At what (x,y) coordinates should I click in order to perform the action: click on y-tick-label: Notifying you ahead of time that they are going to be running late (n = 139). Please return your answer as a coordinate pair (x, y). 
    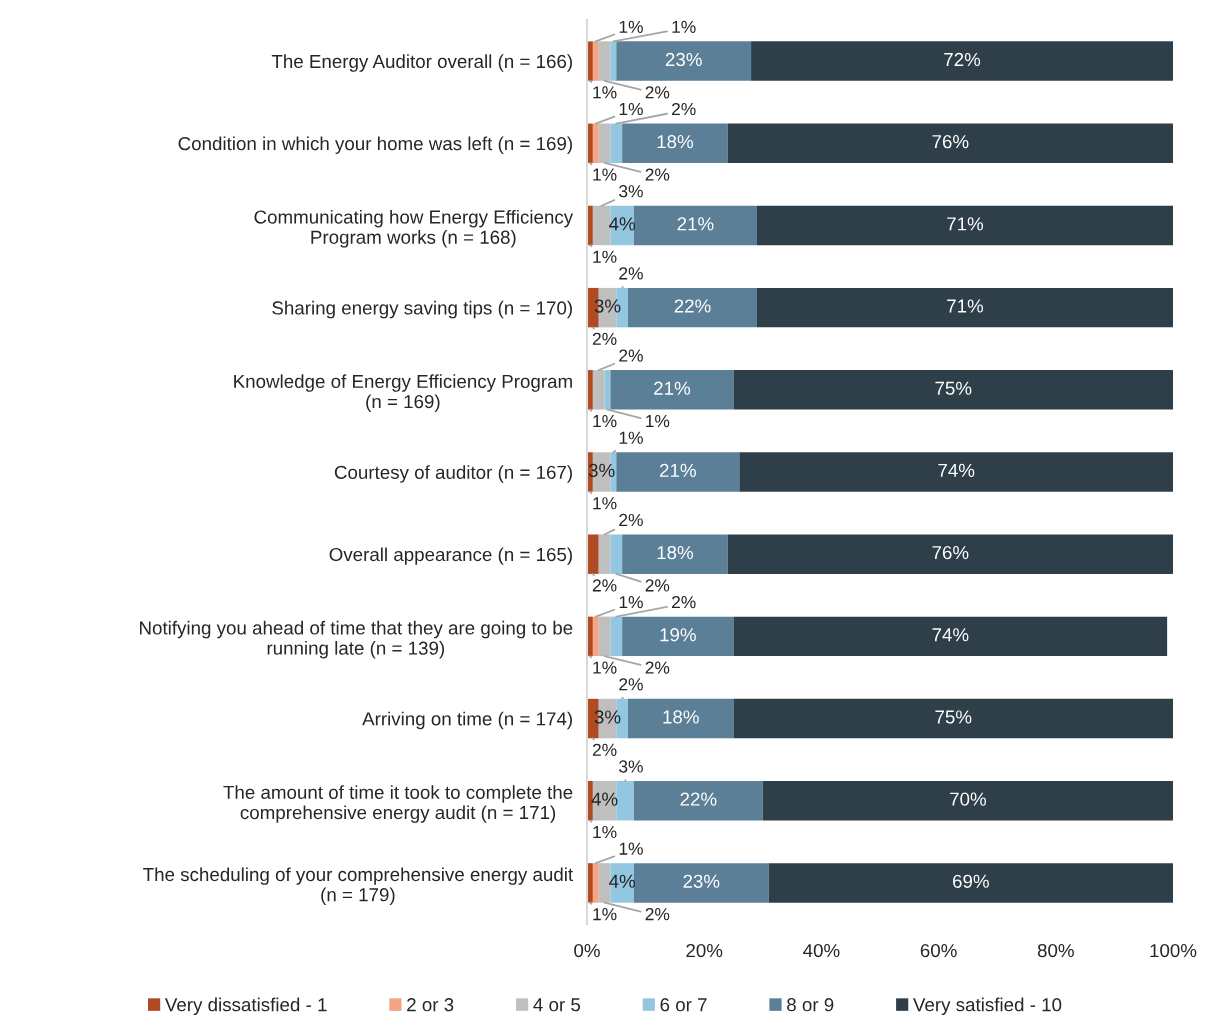
    Looking at the image, I should click on (356, 639).